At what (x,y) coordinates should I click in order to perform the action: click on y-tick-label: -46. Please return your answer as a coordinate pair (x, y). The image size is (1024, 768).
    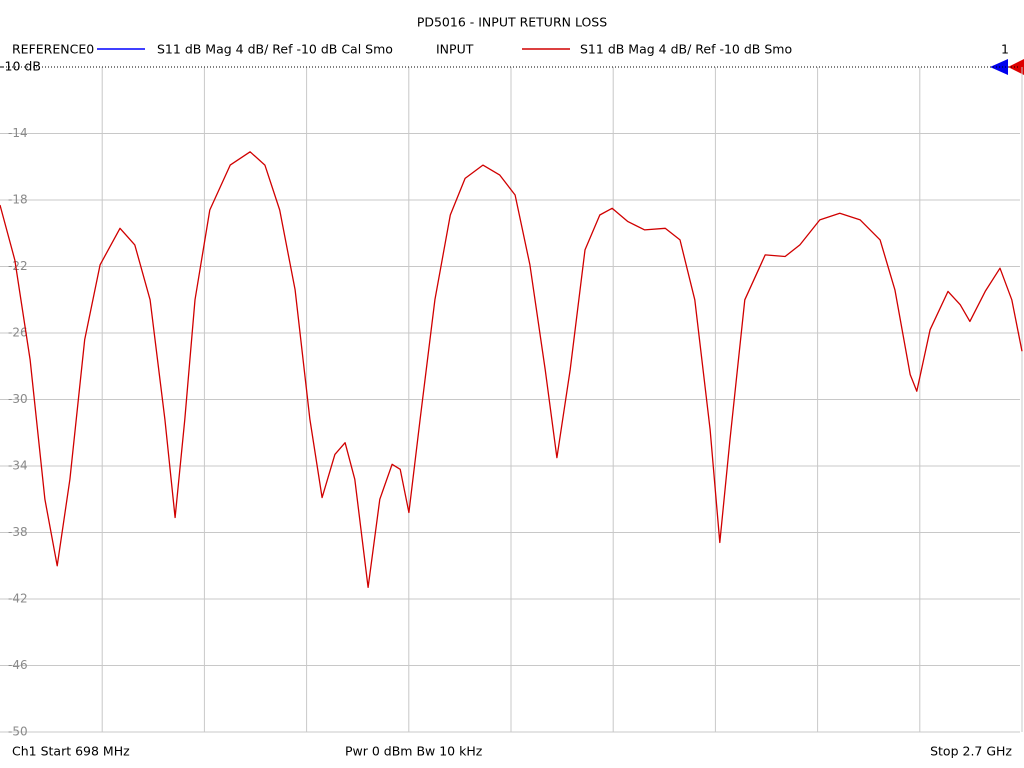
    Looking at the image, I should click on (18, 665).